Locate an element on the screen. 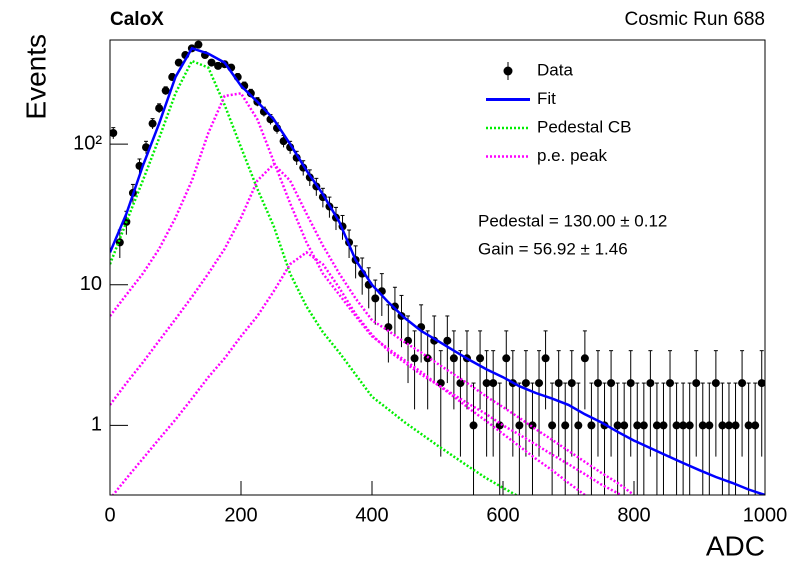 This screenshot has height=572, width=796. y-tick-label: 10² is located at coordinates (87, 143).